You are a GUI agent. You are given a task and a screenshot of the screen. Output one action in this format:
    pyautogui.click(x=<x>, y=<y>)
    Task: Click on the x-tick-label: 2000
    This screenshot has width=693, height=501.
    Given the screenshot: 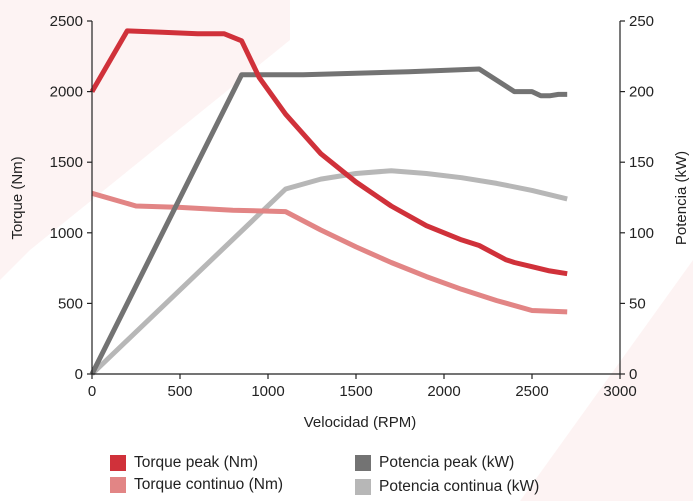 What is the action you would take?
    pyautogui.click(x=443, y=391)
    